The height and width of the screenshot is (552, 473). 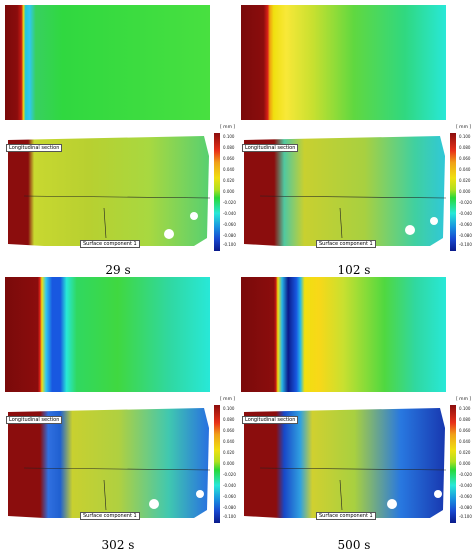 What do you see at coordinates (354, 270) in the screenshot?
I see `time-caption: 102 s` at bounding box center [354, 270].